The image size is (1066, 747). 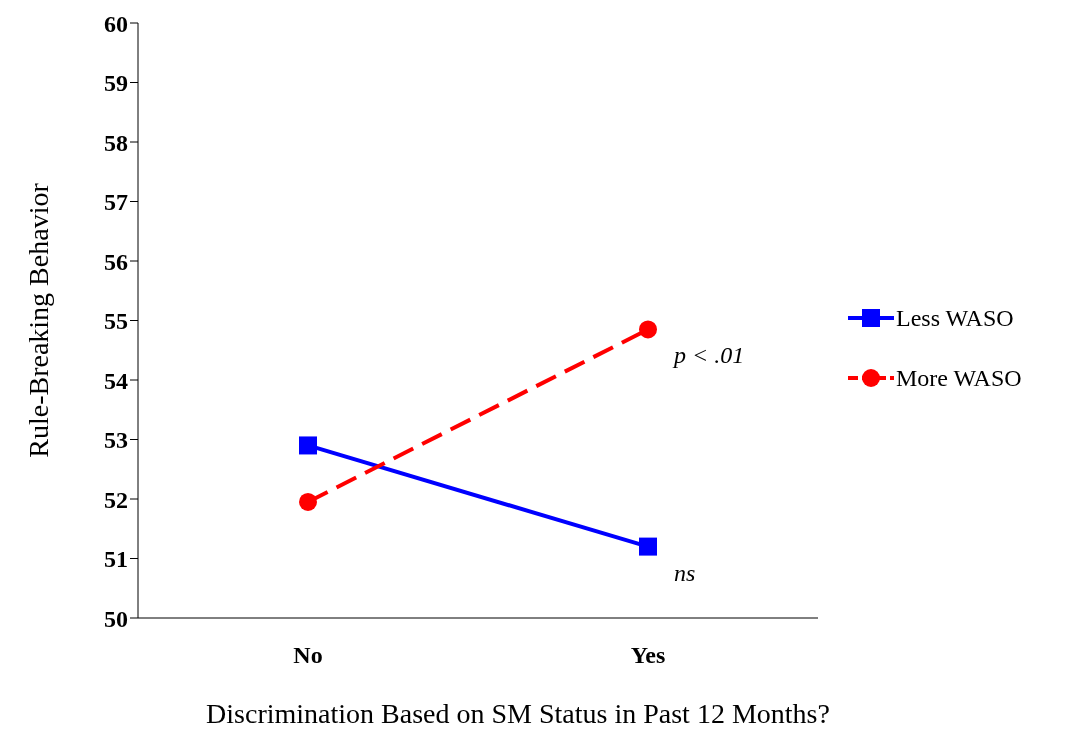 What do you see at coordinates (116, 261) in the screenshot?
I see `y-tick-label: 56` at bounding box center [116, 261].